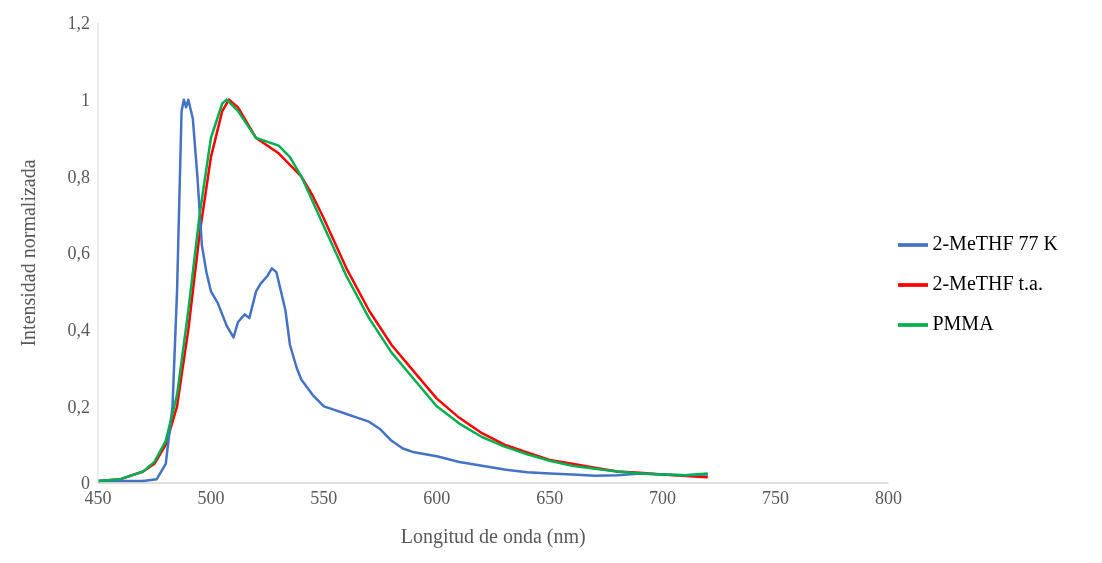 Image resolution: width=1102 pixels, height=563 pixels. Describe the element at coordinates (963, 323) in the screenshot. I see `legend-label: PMMA` at that location.